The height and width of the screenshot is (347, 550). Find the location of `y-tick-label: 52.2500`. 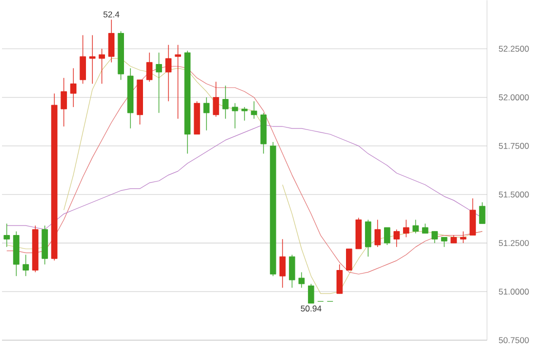

y-tick-label: 52.2500 is located at coordinates (513, 49).